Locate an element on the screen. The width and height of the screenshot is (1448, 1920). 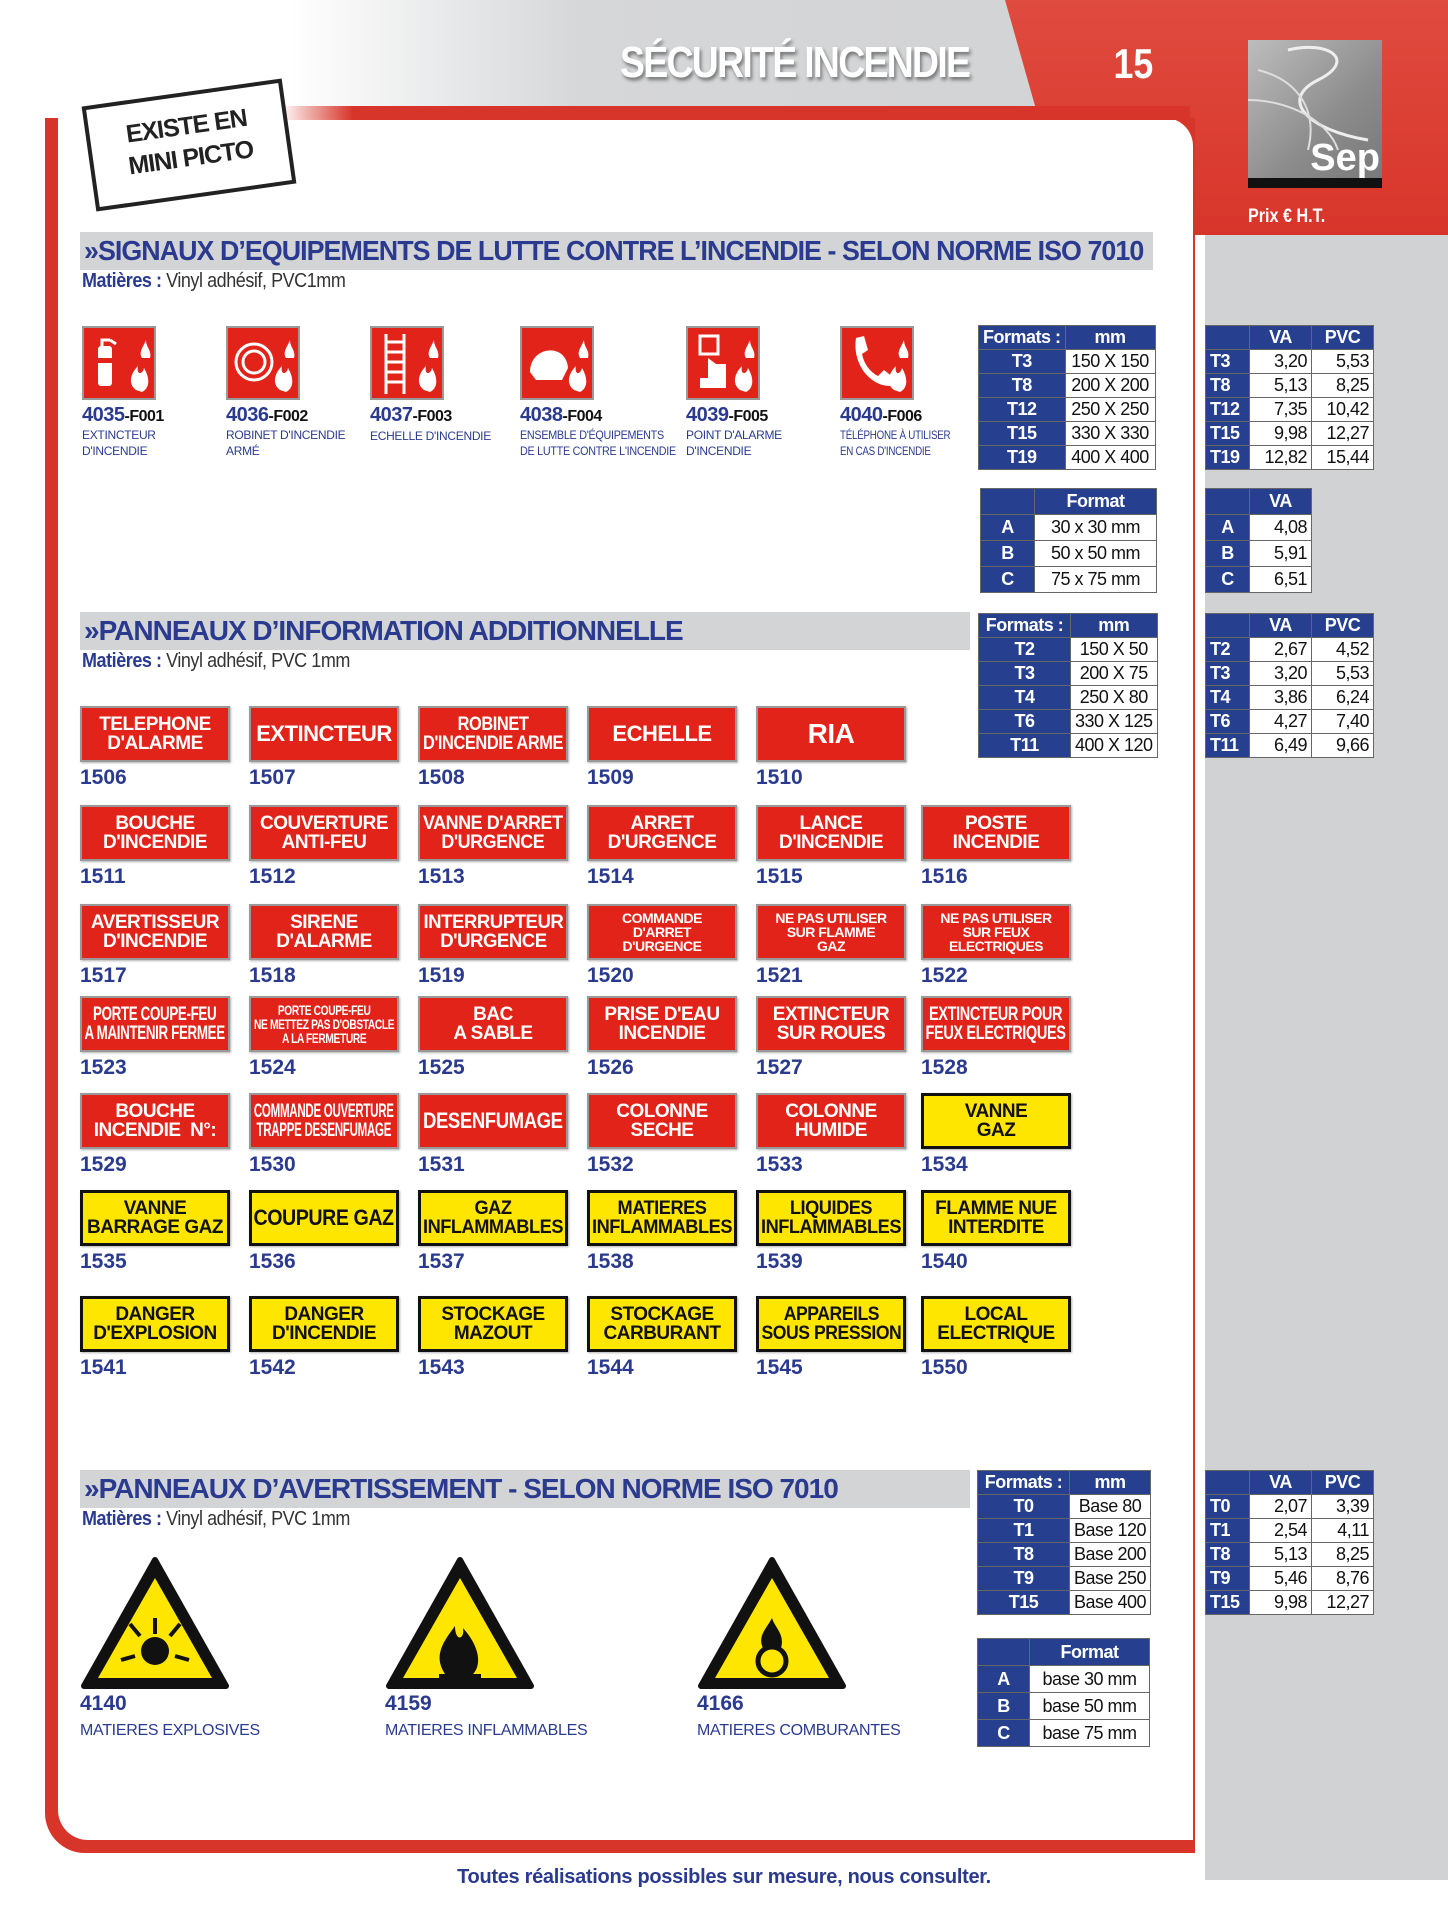
sign-1532: COLONNE SECHE is located at coordinates (662, 1121).